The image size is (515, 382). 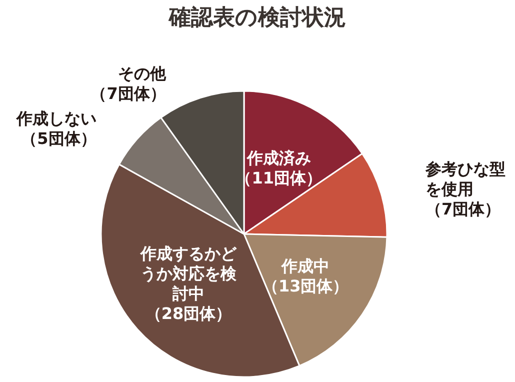 I want to click on data-label: （13団体）, so click(x=305, y=286).